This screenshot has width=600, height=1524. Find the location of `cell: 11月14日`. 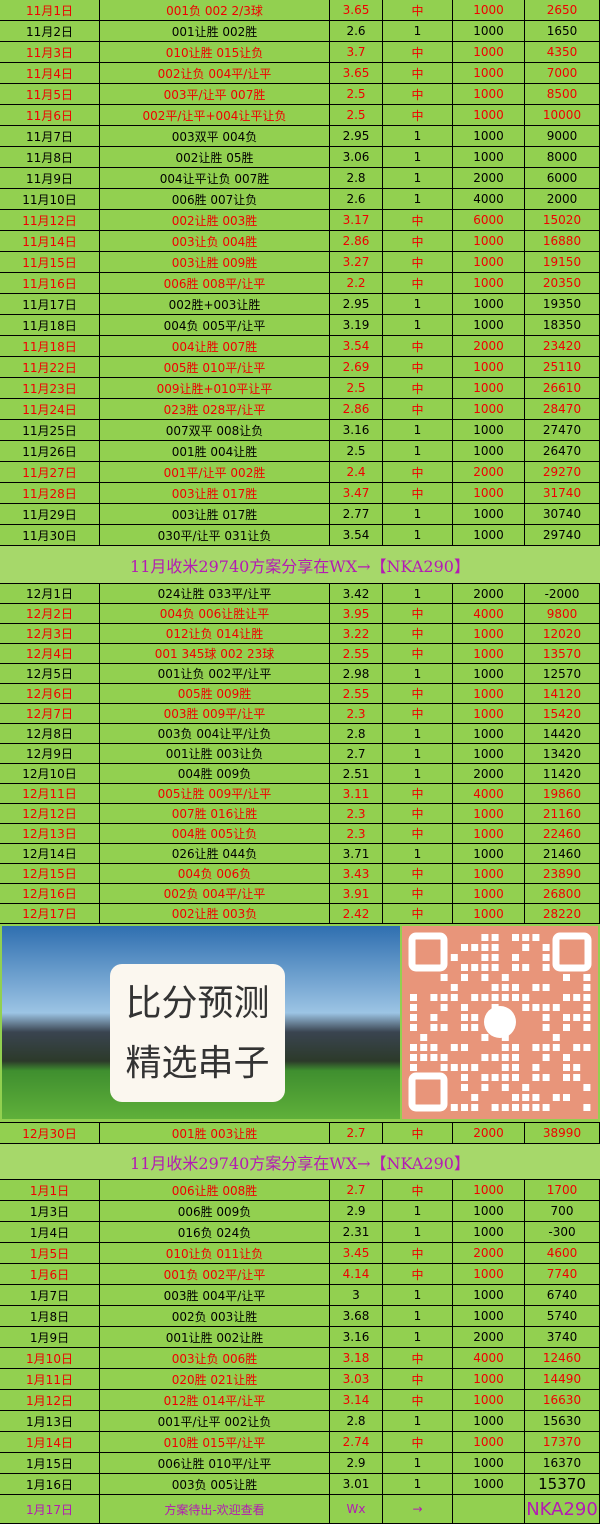

cell: 11月14日 is located at coordinates (50, 241).